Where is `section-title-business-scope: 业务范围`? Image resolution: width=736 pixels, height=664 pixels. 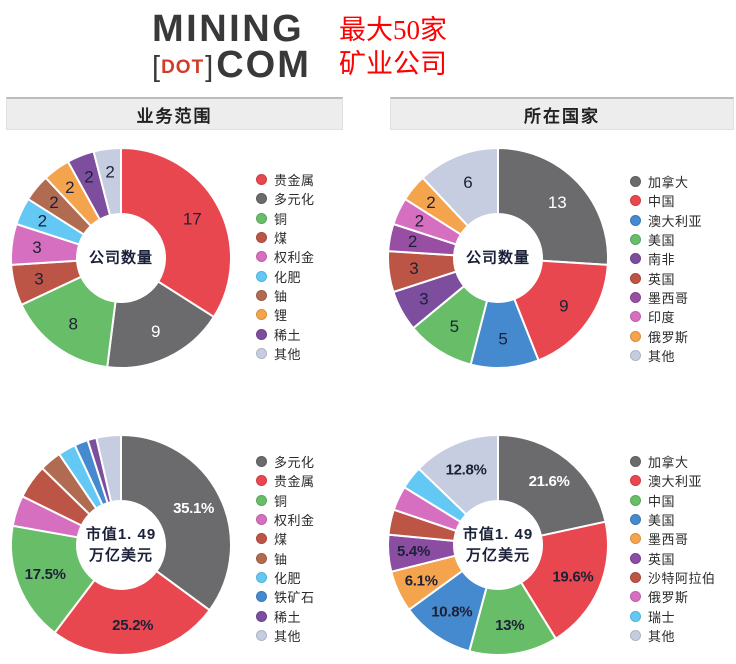 section-title-business-scope: 业务范围 is located at coordinates (174, 116).